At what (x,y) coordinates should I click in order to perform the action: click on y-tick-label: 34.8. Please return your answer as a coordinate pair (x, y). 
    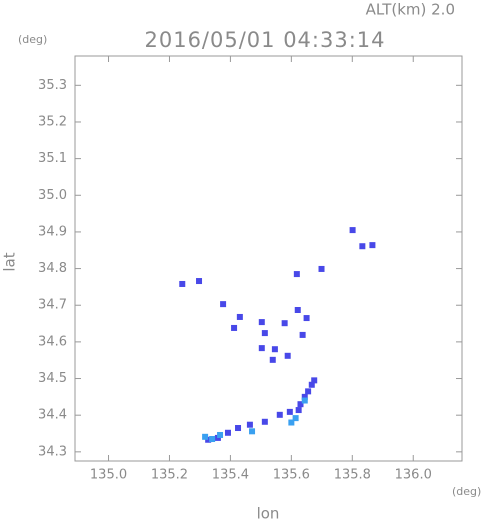
    Looking at the image, I should click on (52, 268).